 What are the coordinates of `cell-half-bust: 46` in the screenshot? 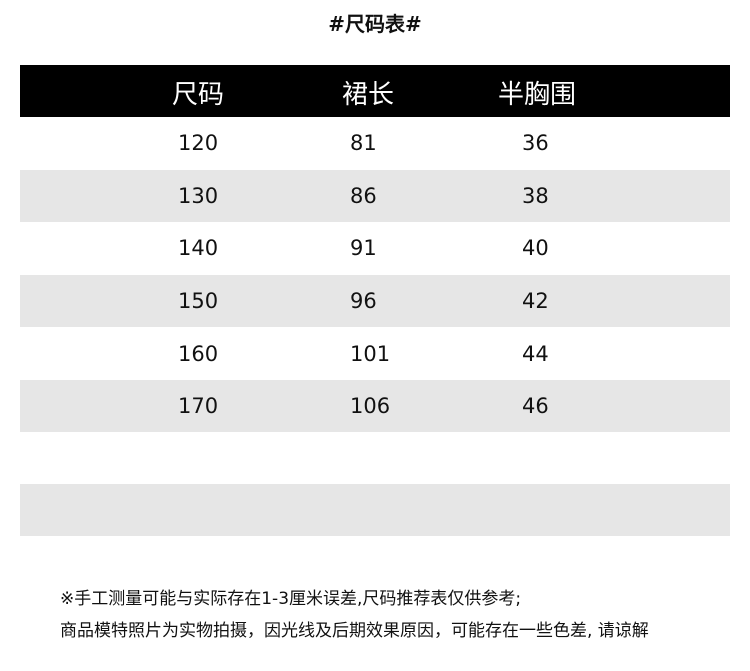 It's located at (535, 406).